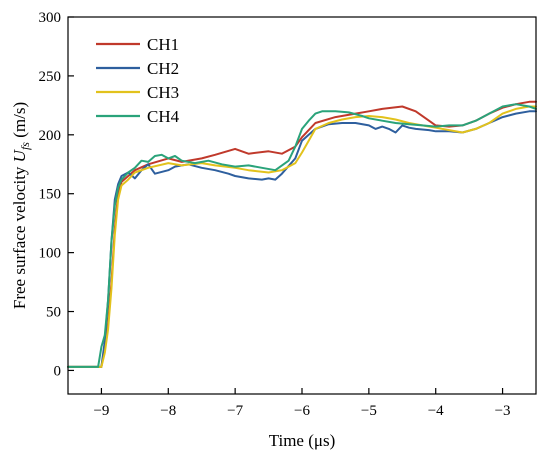  What do you see at coordinates (138, 80) in the screenshot?
I see `legend: CH1 CH2 CH3 CH4` at bounding box center [138, 80].